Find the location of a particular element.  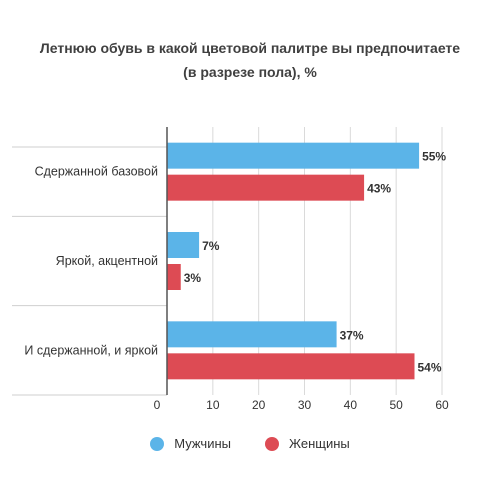

data-label-men-2: 37% is located at coordinates (352, 335).